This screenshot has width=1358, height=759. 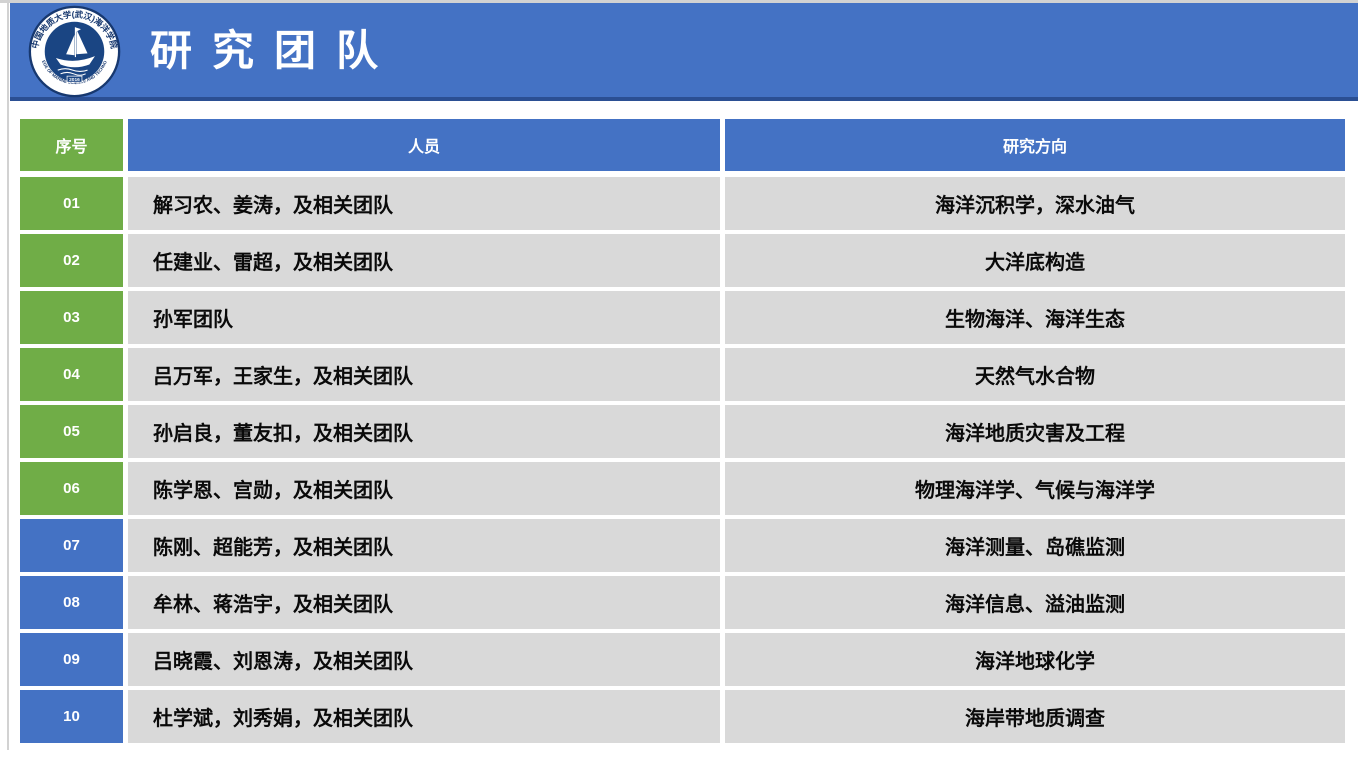 What do you see at coordinates (424, 203) in the screenshot?
I see `row-people: 解习农、姜涛，及相关团队` at bounding box center [424, 203].